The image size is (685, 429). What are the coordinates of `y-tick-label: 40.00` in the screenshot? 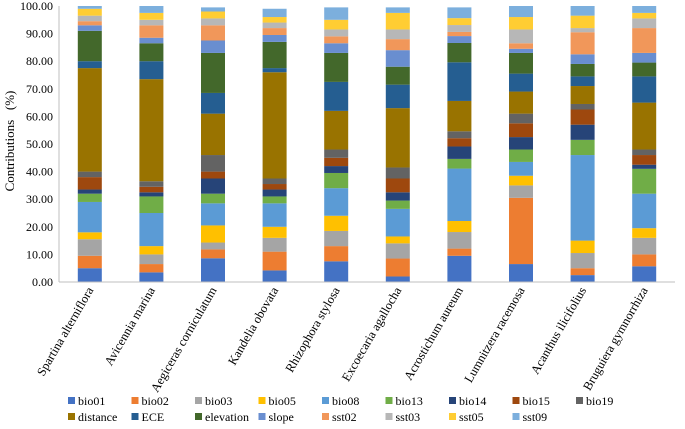 It's located at (39, 172).